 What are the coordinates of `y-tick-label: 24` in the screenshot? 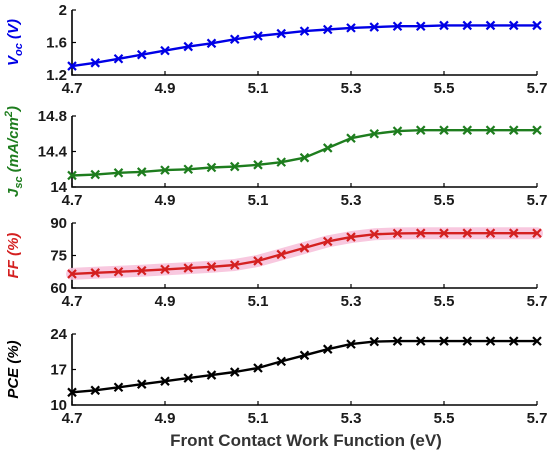 It's located at (58, 334).